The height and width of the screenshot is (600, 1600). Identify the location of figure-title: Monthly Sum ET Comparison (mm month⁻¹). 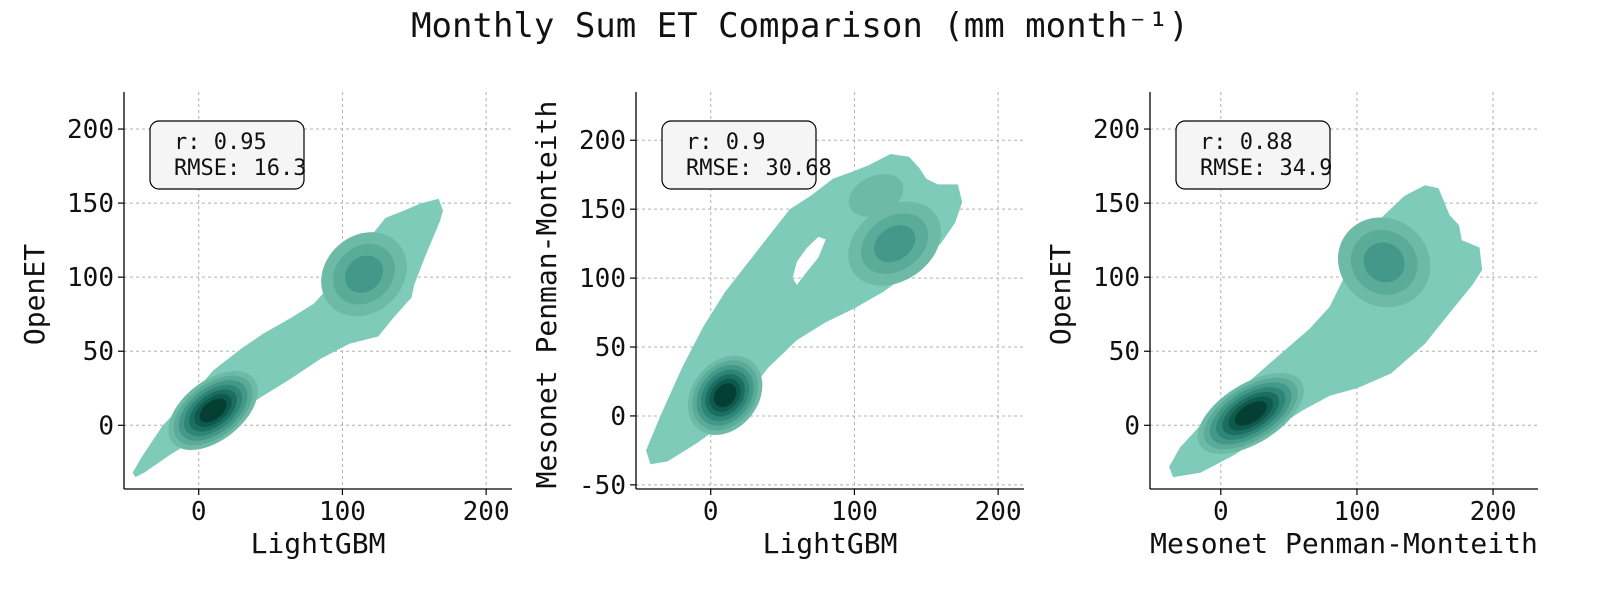
(800, 26).